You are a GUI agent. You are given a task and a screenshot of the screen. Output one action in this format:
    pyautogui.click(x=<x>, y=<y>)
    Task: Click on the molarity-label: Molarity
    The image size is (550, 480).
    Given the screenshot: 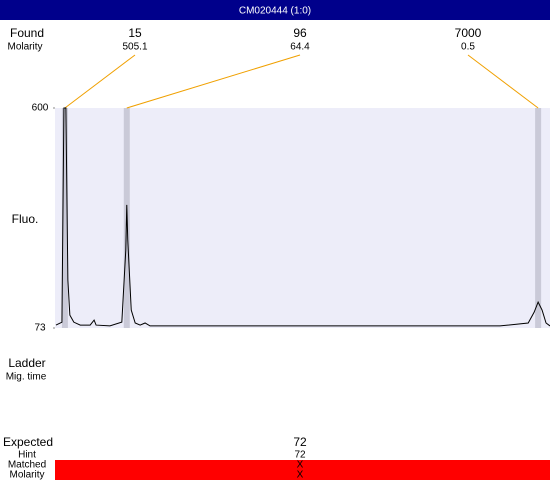 What is the action you would take?
    pyautogui.click(x=24, y=47)
    